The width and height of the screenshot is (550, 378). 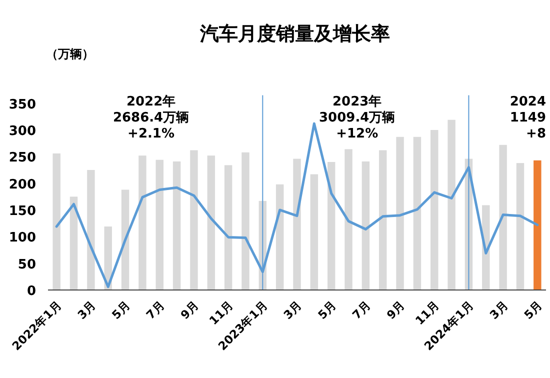 What do you see at coordinates (22, 184) in the screenshot?
I see `y-tick-label: 200` at bounding box center [22, 184].